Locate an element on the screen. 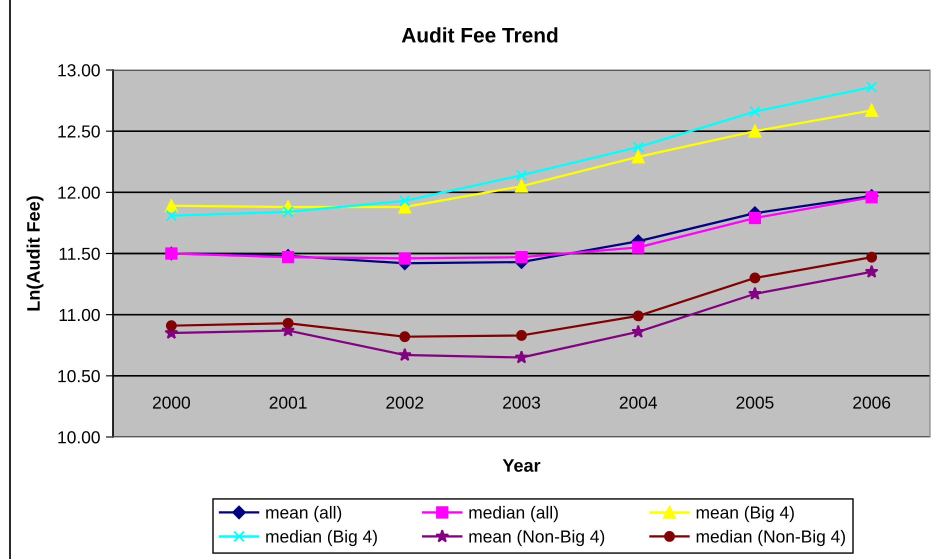 This screenshot has width=932, height=559. y-tick-label: 10.50 is located at coordinates (79, 376).